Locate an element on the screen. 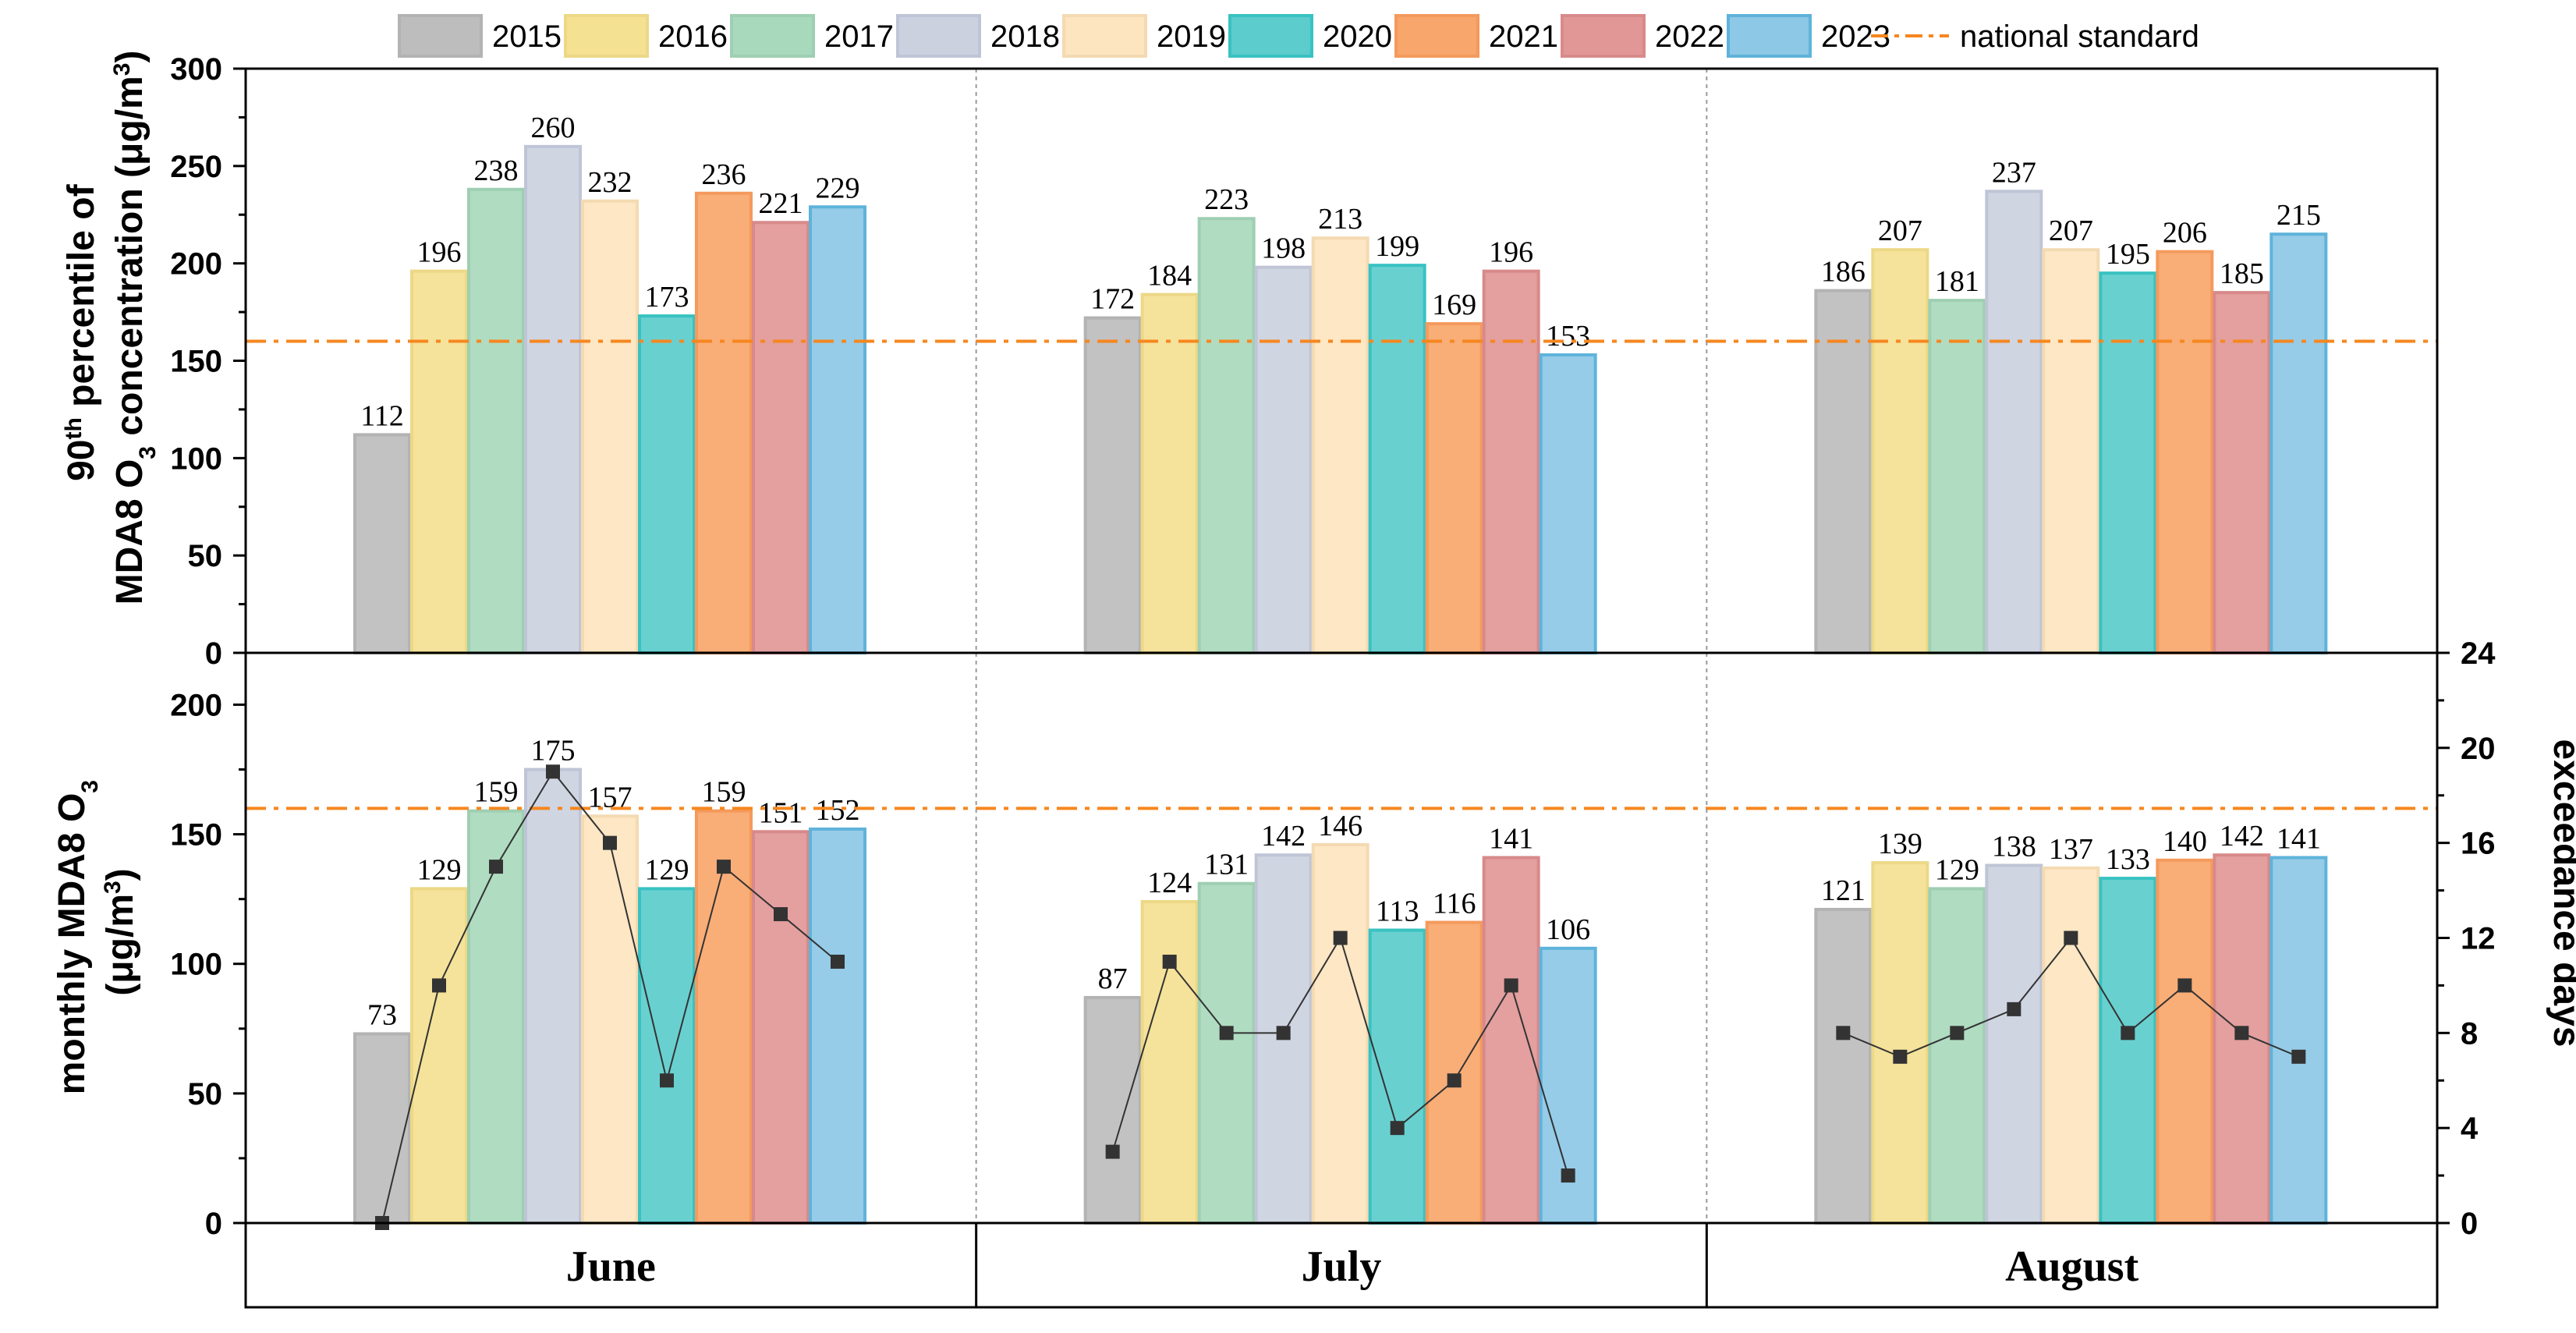 The image size is (2576, 1333). month-label-july: July is located at coordinates (1342, 1267).